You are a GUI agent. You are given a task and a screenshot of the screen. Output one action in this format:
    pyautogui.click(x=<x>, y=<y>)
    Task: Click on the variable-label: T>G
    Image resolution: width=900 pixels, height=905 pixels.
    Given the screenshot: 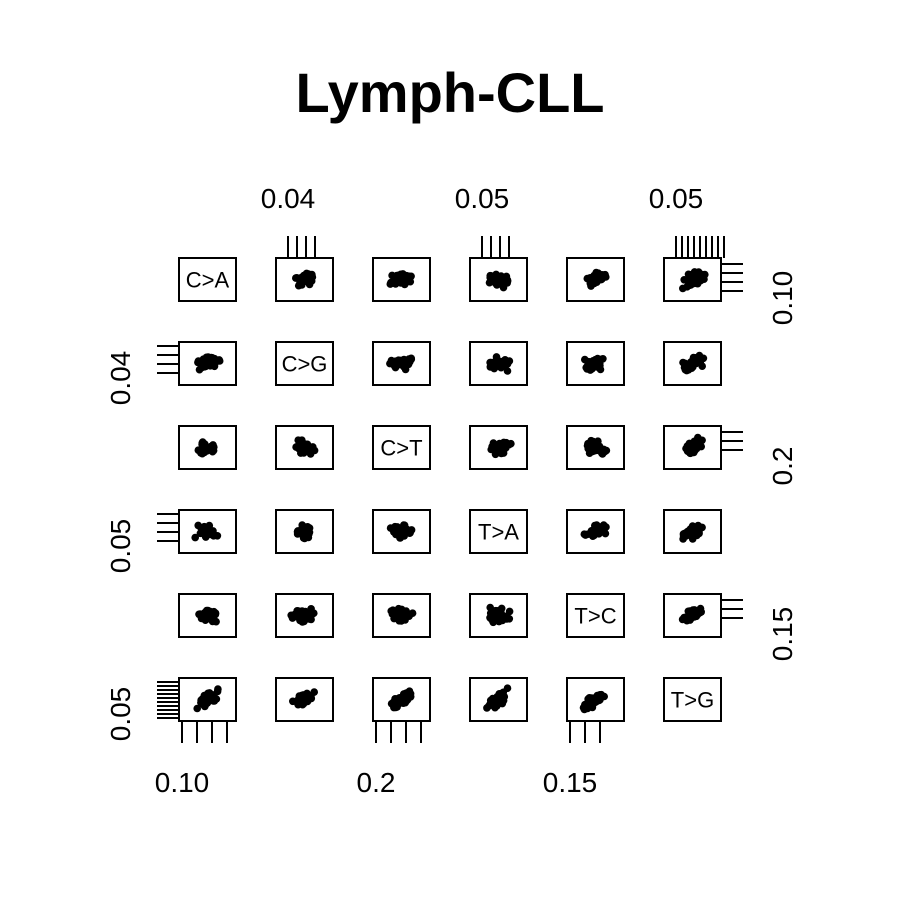 What is the action you would take?
    pyautogui.click(x=692, y=700)
    